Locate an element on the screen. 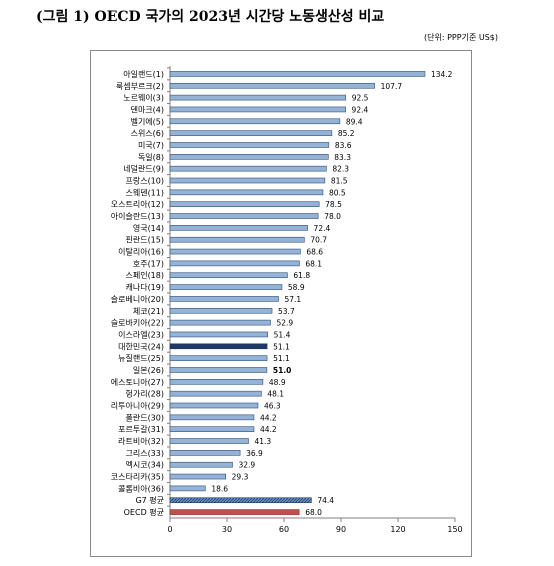 This screenshot has width=554, height=566. value-label: 41.3 is located at coordinates (262, 441).